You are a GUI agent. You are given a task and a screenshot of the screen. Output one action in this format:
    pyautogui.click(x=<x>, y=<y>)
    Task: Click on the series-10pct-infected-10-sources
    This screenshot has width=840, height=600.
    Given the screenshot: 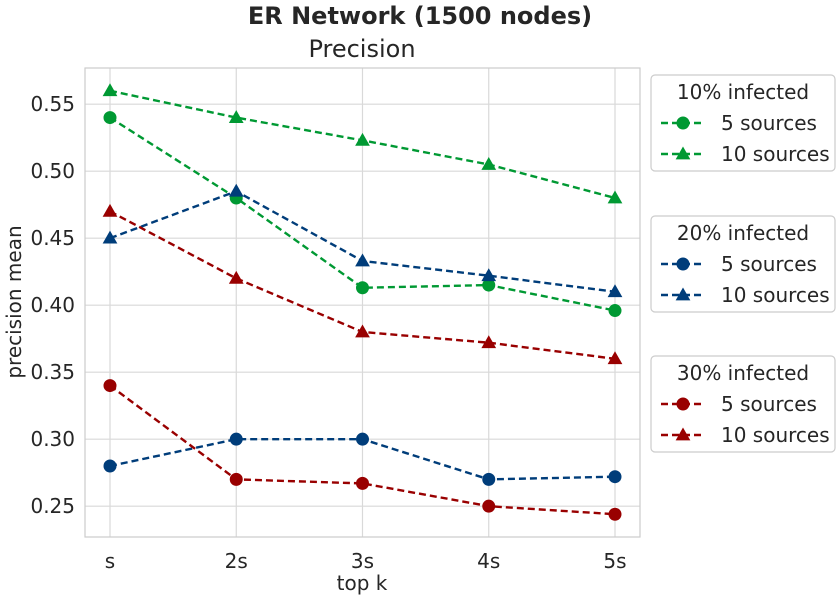 What is the action you would take?
    pyautogui.click(x=362, y=143)
    